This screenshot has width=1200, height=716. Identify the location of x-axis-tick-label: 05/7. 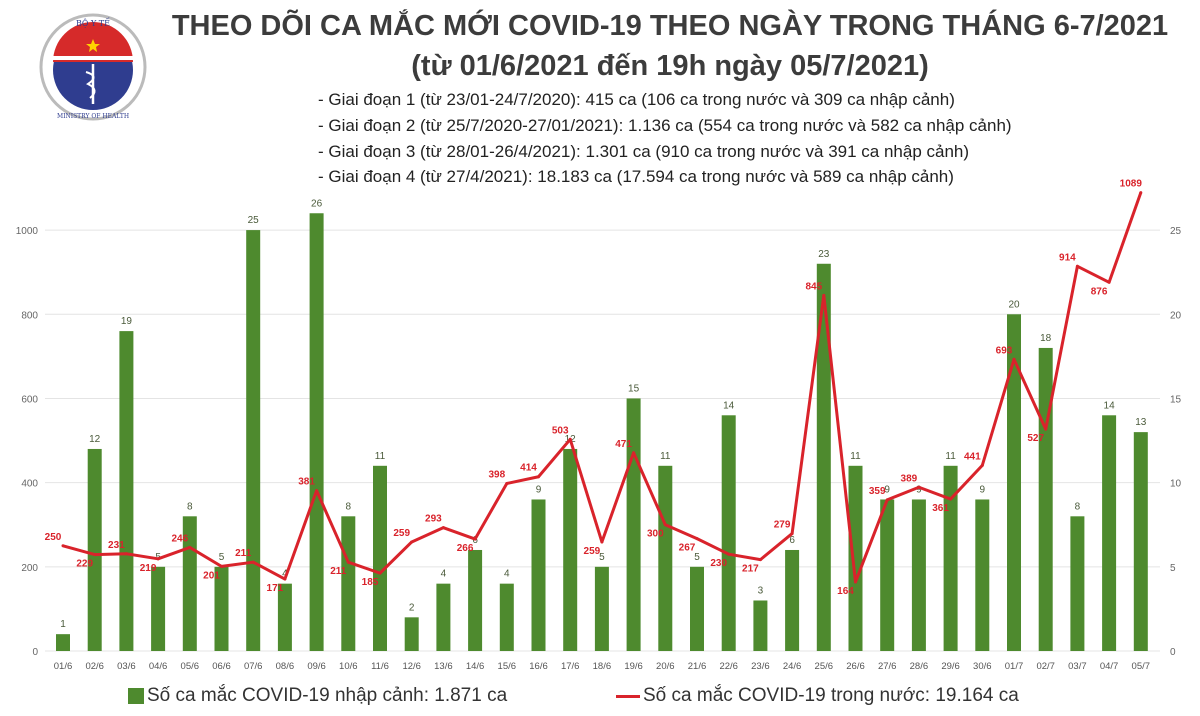
(1141, 666).